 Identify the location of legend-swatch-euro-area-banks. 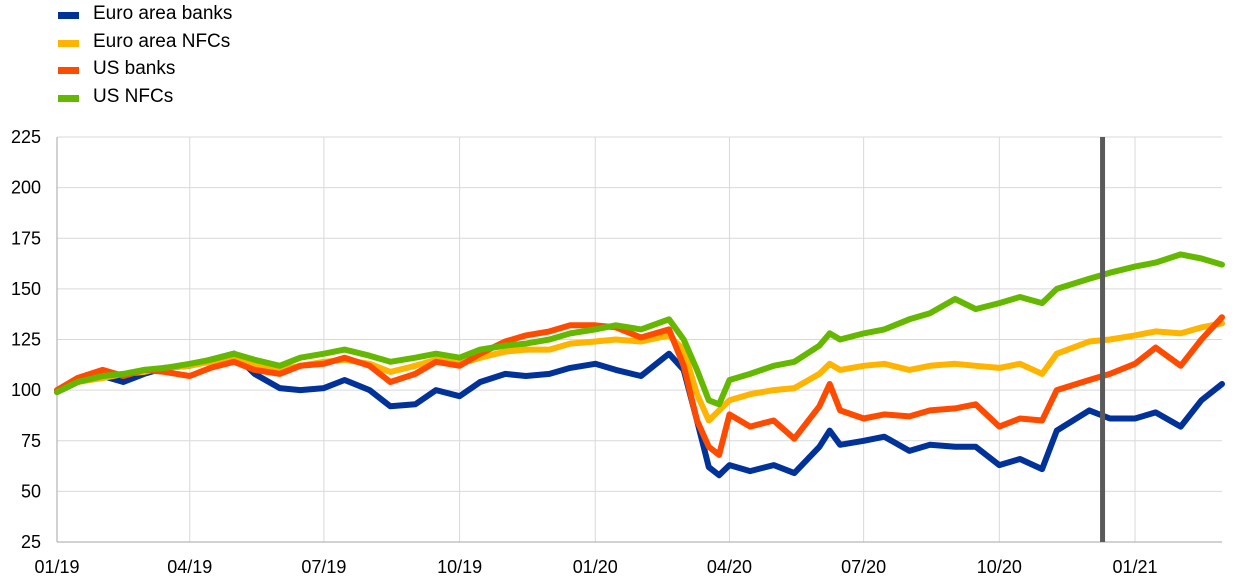
(68, 15).